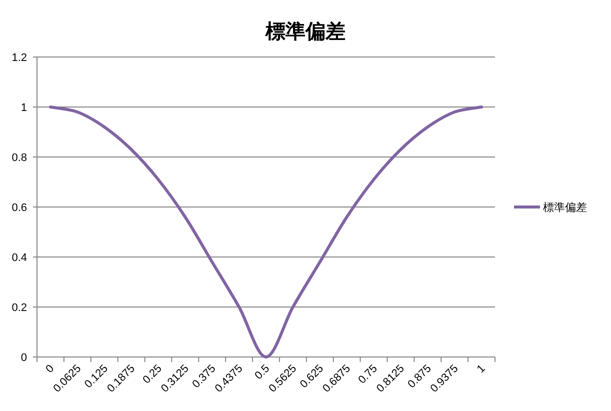 The height and width of the screenshot is (411, 611). What do you see at coordinates (50, 369) in the screenshot?
I see `x-tick-label: 0` at bounding box center [50, 369].